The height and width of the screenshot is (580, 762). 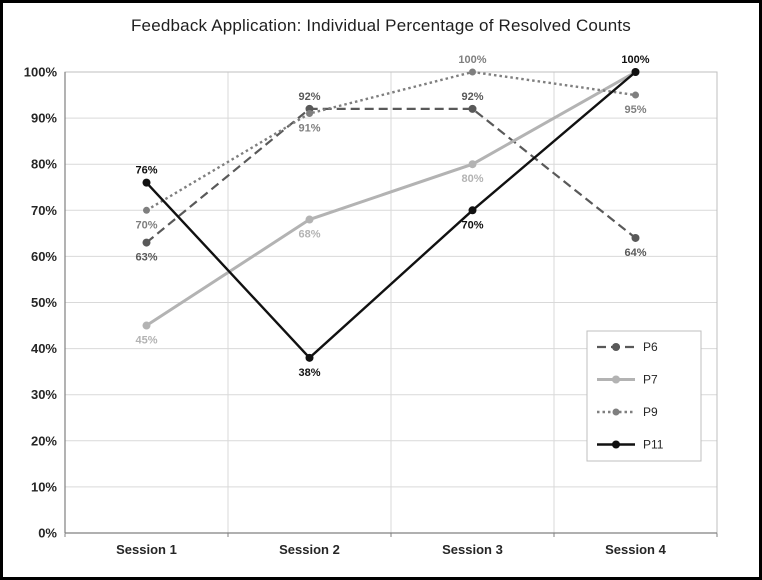 What do you see at coordinates (472, 549) in the screenshot?
I see `x-axis-category-label: Session 3` at bounding box center [472, 549].